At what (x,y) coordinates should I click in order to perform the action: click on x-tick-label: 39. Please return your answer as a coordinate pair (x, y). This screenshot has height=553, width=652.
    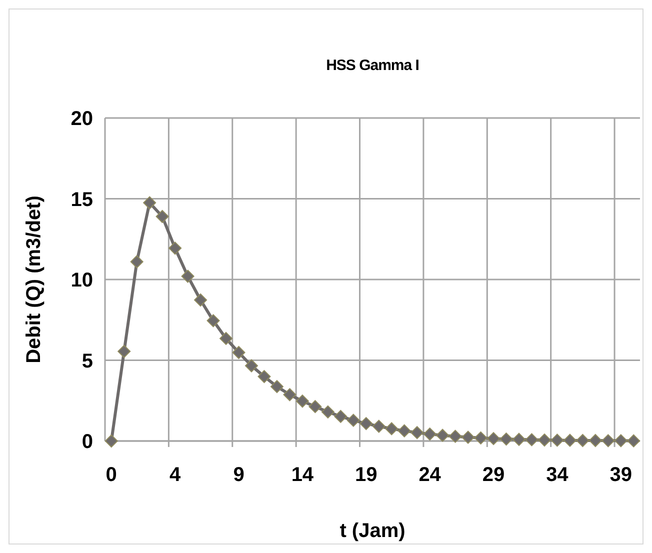
    Looking at the image, I should click on (621, 475).